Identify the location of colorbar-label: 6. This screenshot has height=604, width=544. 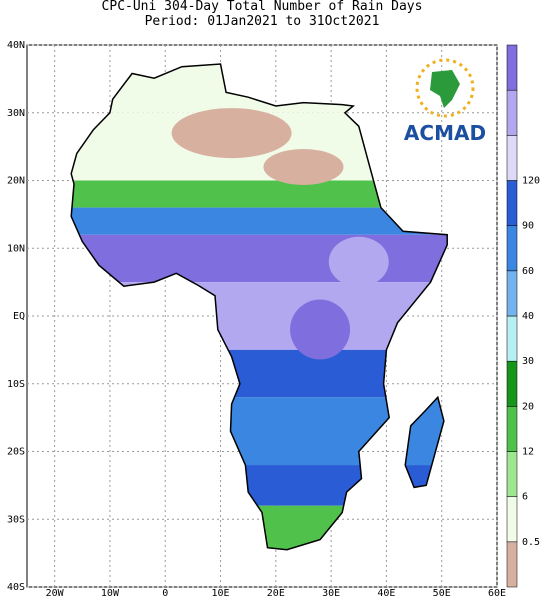
(525, 497).